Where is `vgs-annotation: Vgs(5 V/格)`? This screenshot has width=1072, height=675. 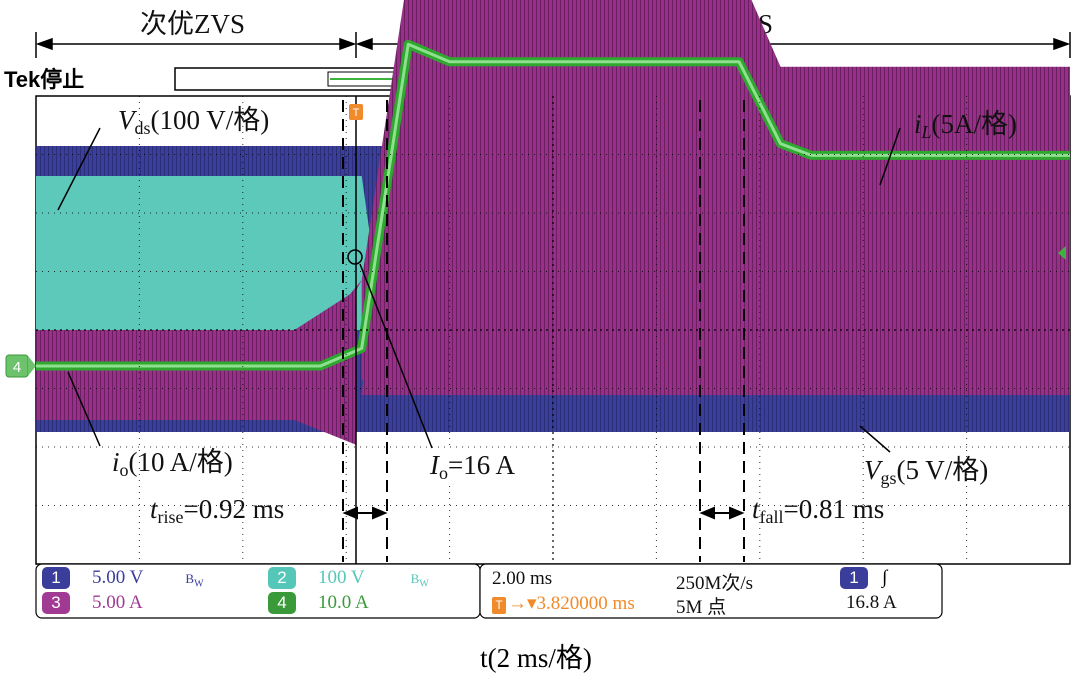 vgs-annotation: Vgs(5 V/格) is located at coordinates (926, 471).